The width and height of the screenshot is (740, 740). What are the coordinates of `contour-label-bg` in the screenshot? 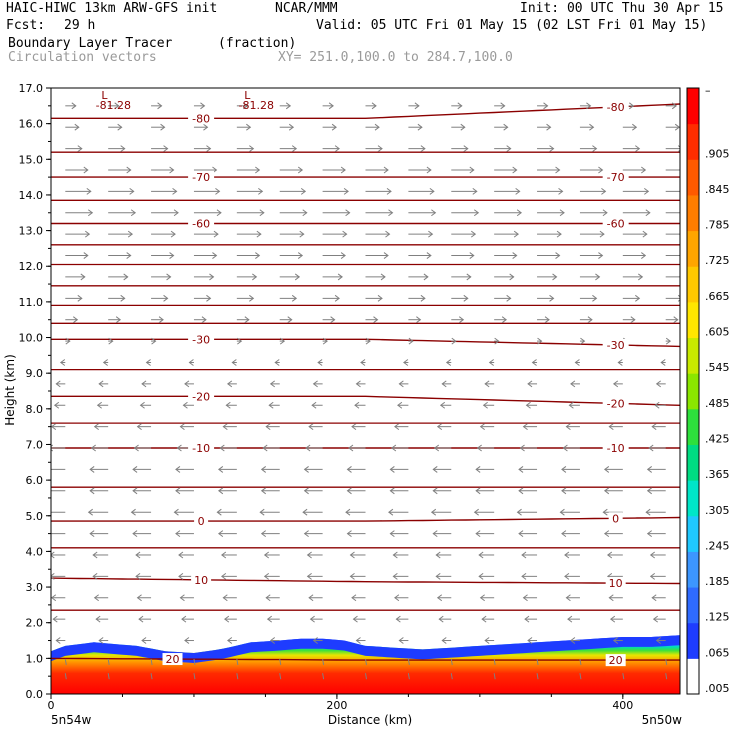 It's located at (201, 579).